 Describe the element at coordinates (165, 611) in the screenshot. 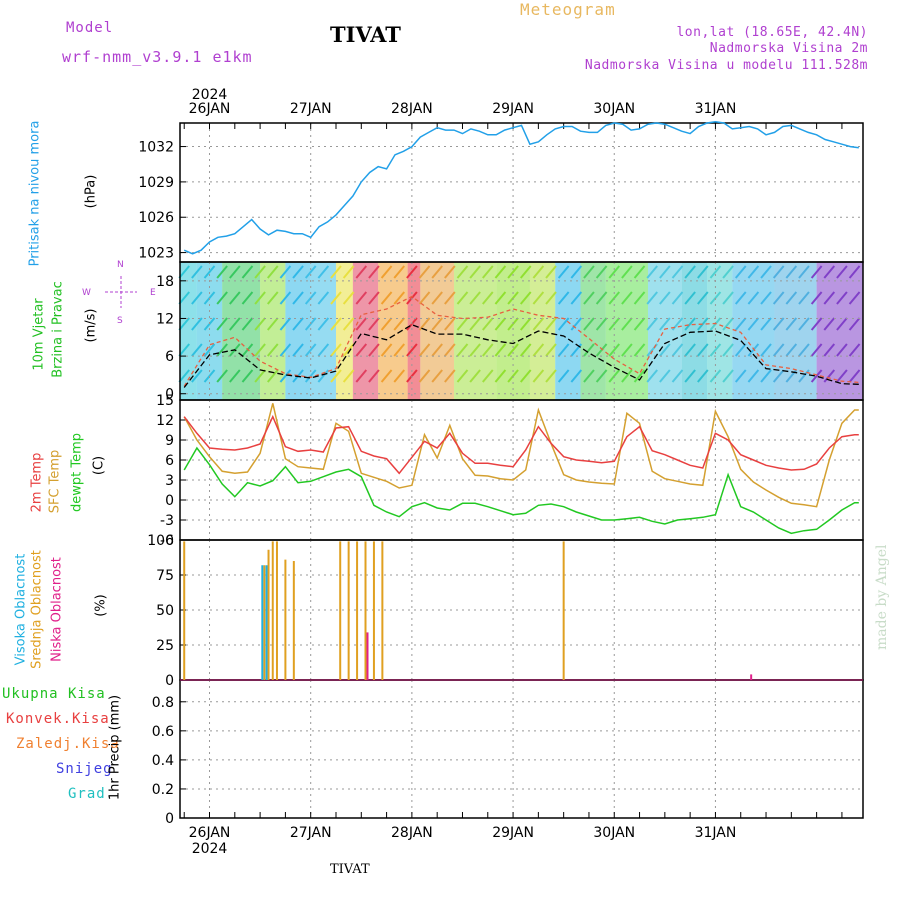

I see `cloud-ytick-label: 50` at that location.